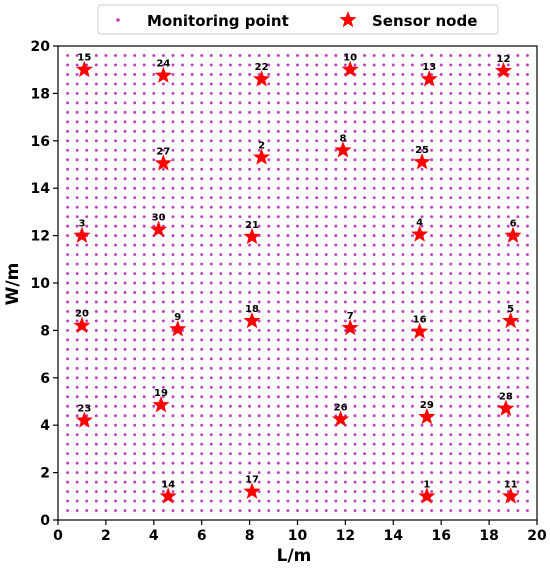  I want to click on sensor-node-label-24: 24, so click(163, 64).